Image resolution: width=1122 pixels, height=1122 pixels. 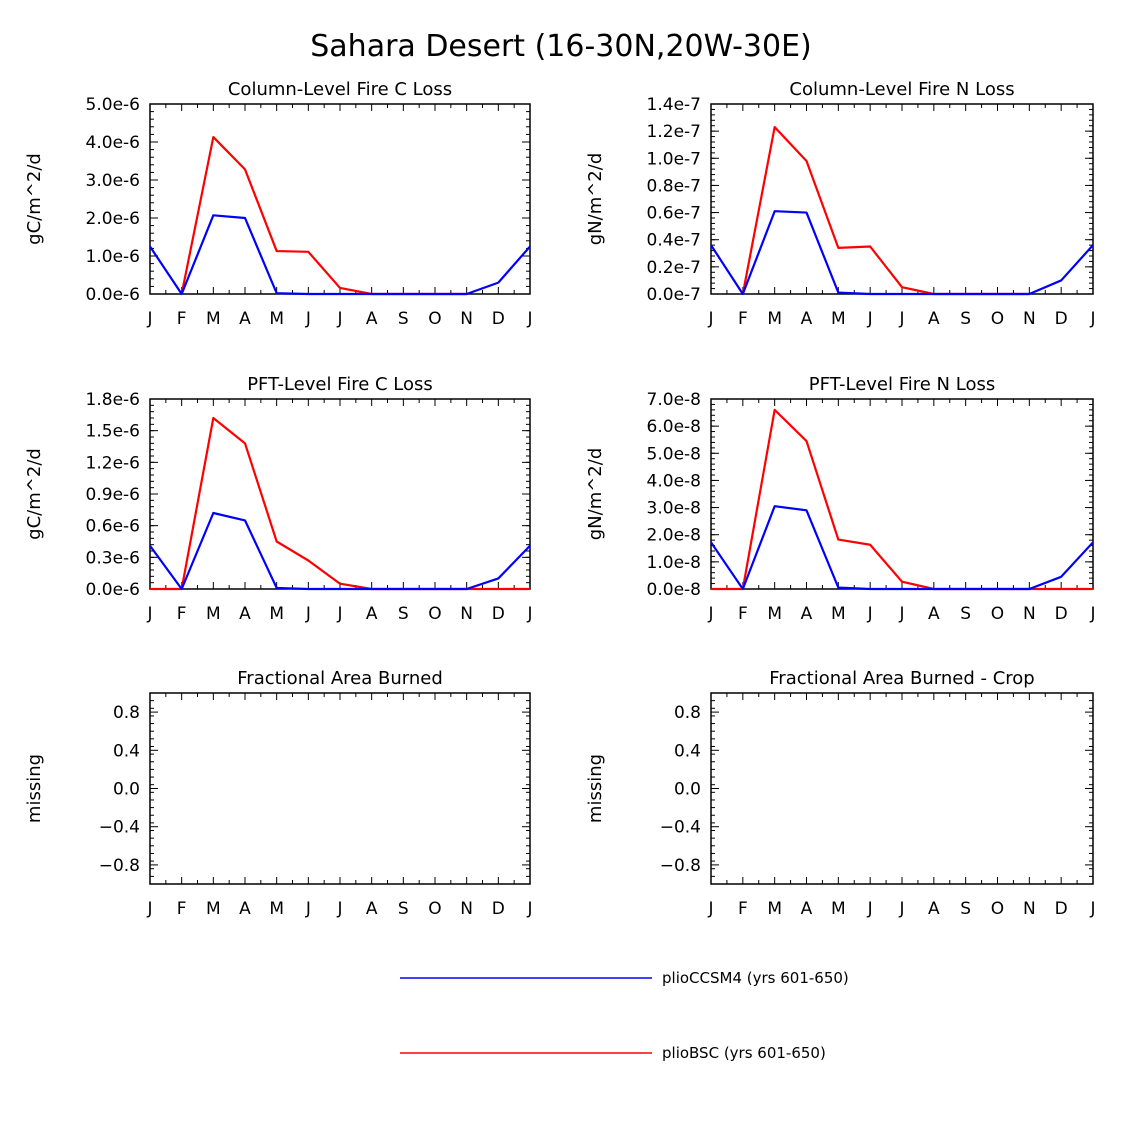 I want to click on y-axis-label: missing, so click(x=34, y=788).